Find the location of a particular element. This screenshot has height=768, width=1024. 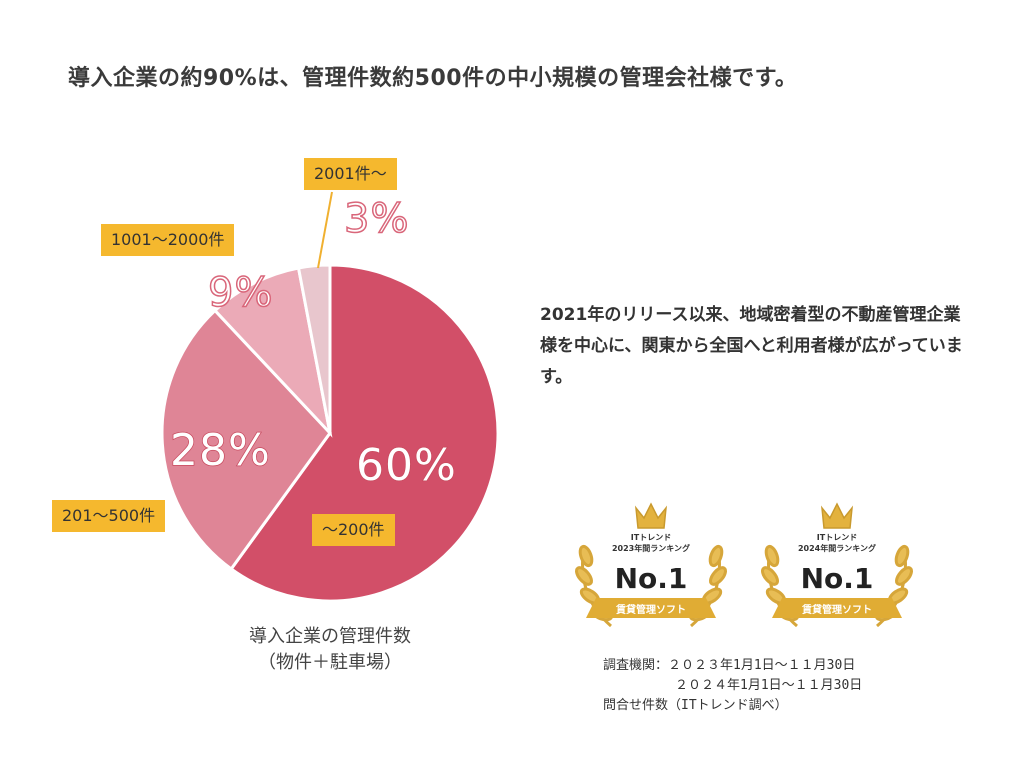

slice-value-3: 3% is located at coordinates (376, 219).